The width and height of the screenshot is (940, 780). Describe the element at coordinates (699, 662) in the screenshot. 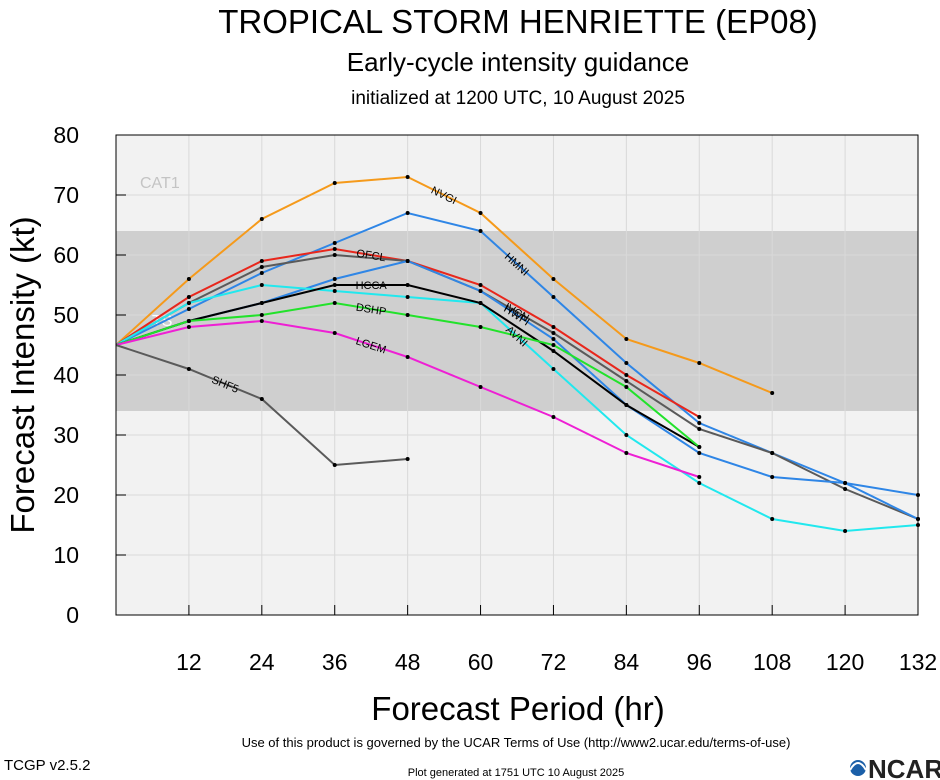

I see `x-tick-label: 96` at that location.